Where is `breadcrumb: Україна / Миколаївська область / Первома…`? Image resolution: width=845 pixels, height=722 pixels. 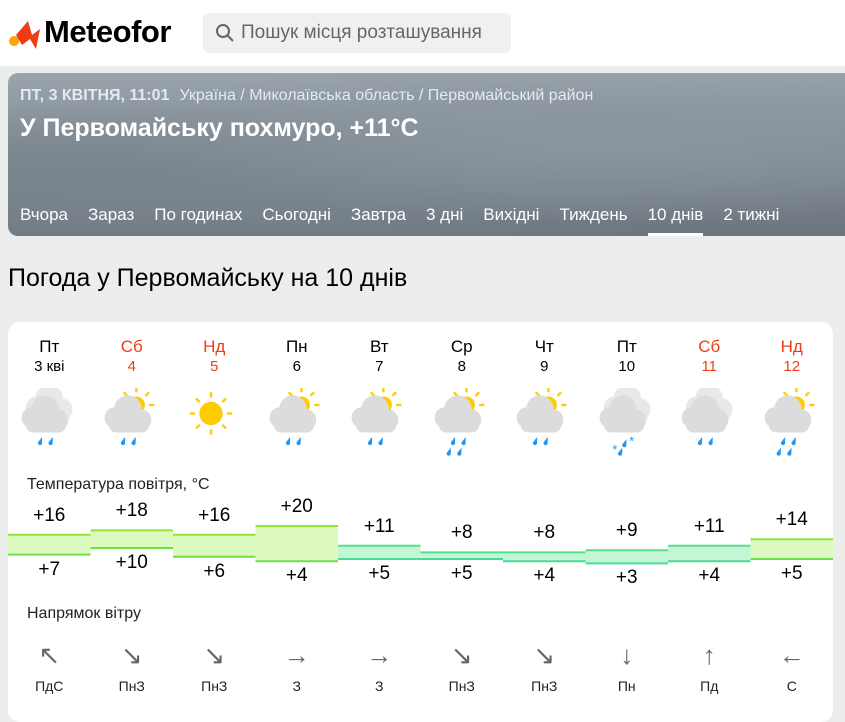 breadcrumb: Україна / Миколаївська область / Первома… is located at coordinates (386, 95).